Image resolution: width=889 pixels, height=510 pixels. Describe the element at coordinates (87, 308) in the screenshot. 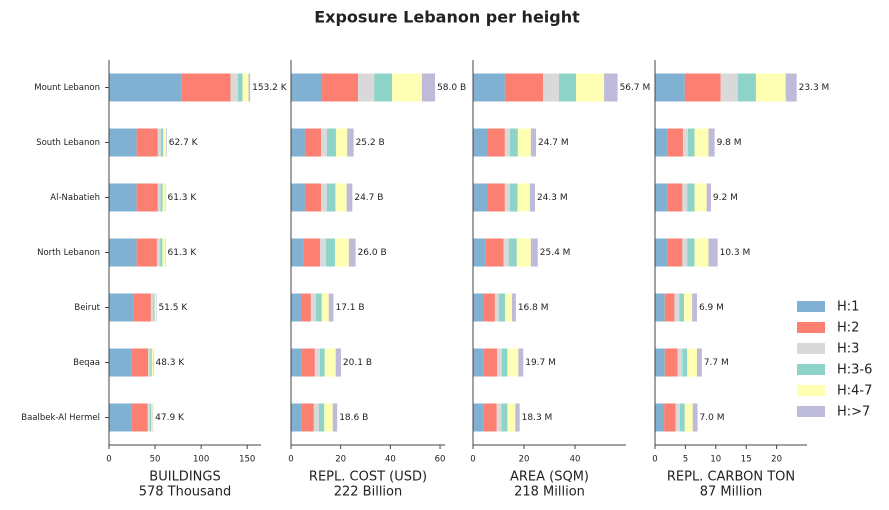

I see `y-tick-label: Beirut` at that location.